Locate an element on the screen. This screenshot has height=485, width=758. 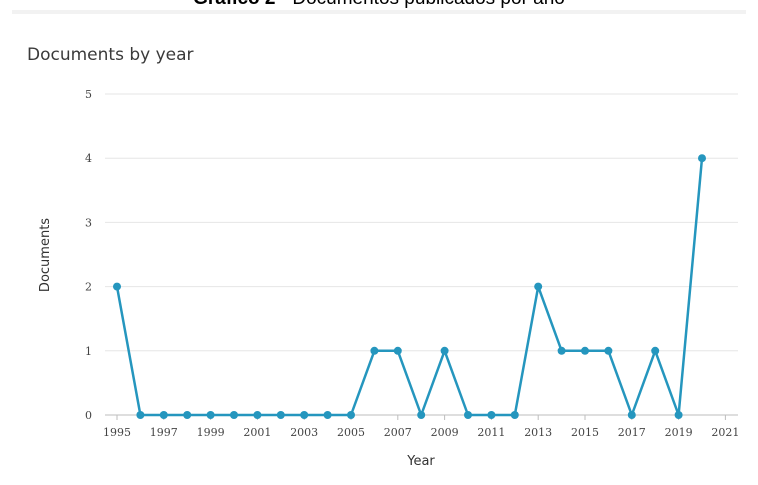
figure-caption-number: Gráfico 2 is located at coordinates (234, 4).